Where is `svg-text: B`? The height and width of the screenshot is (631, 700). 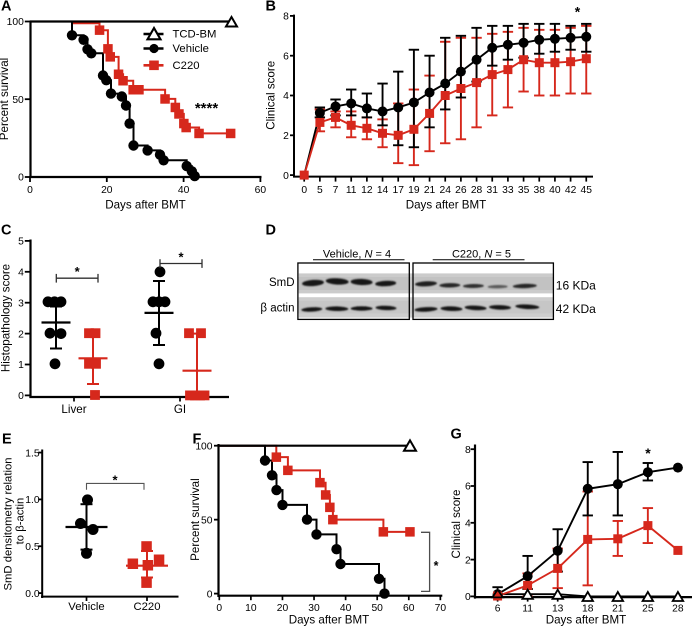 svg-text: B is located at coordinates (271, 7).